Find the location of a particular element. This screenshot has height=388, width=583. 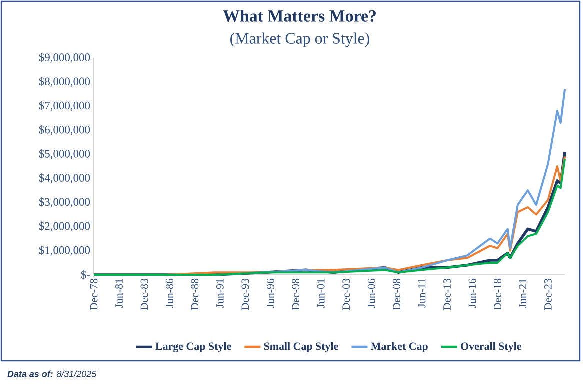

x-tick-label: Dec-93 is located at coordinates (246, 294).